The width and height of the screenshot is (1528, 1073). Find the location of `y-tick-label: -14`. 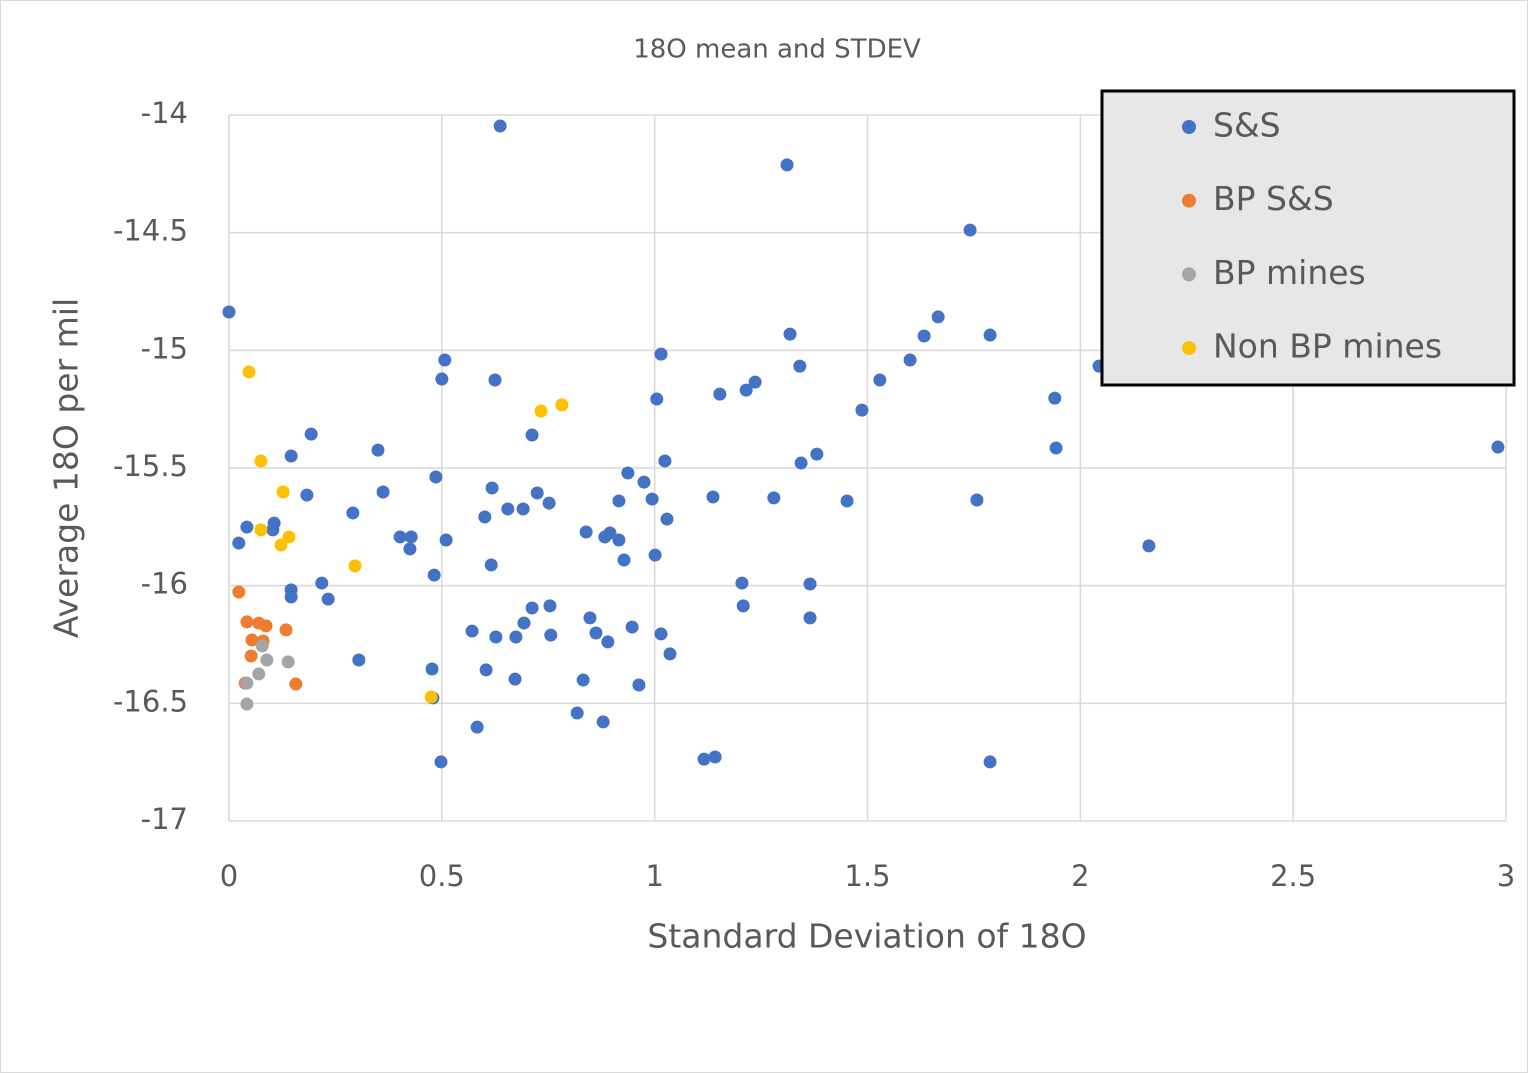

y-tick-label: -14 is located at coordinates (164, 113).